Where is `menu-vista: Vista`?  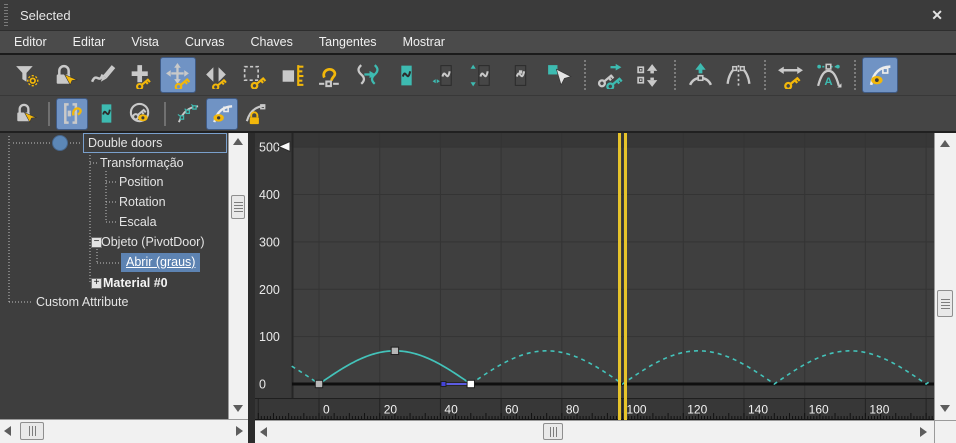 menu-vista: Vista is located at coordinates (145, 42).